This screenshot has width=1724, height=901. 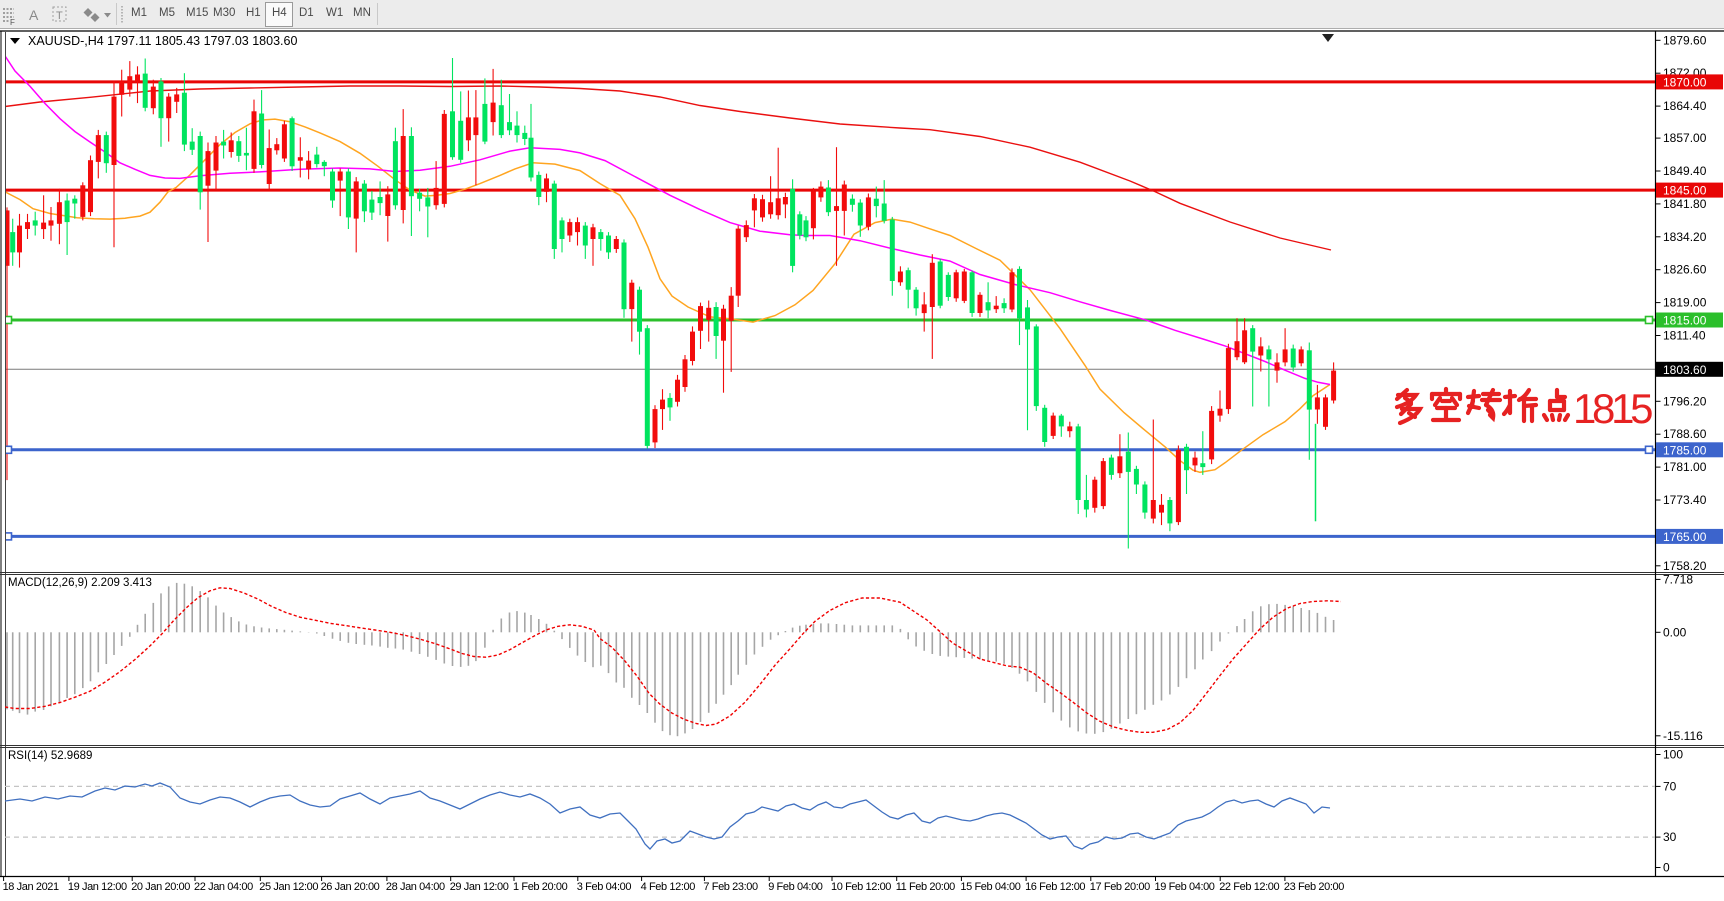 What do you see at coordinates (1666, 868) in the screenshot?
I see `svg-text: 0` at bounding box center [1666, 868].